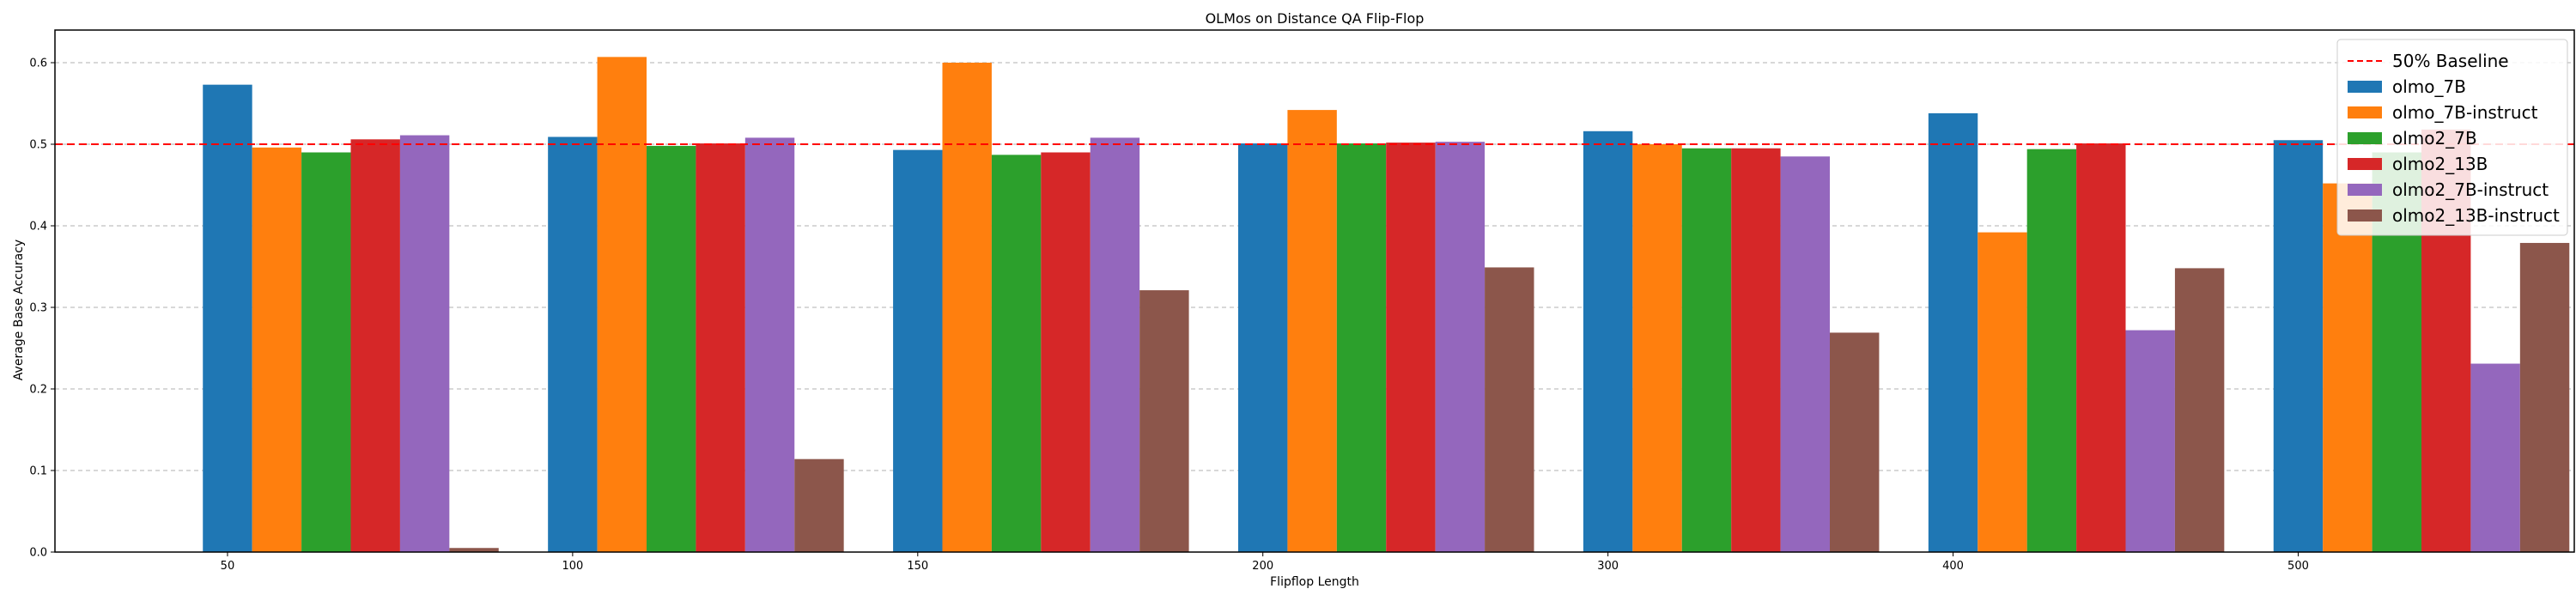  I want to click on y-tick-label: 0.0, so click(38, 553).